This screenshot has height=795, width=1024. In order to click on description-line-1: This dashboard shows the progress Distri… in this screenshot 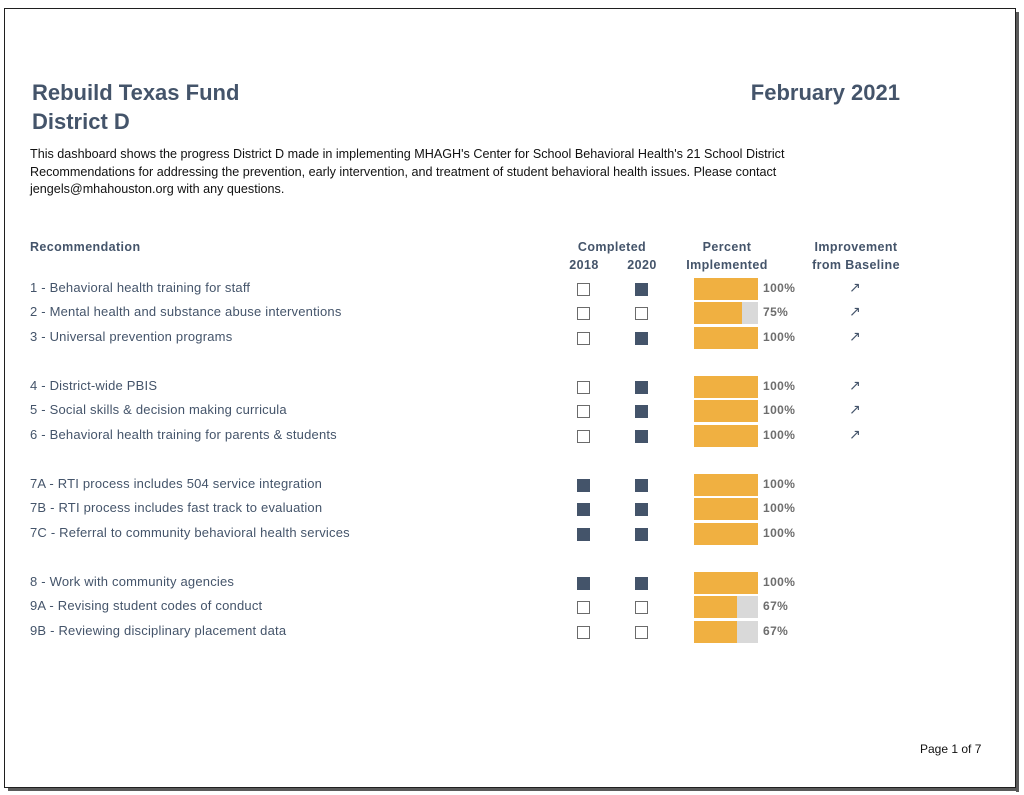, I will do `click(407, 154)`.